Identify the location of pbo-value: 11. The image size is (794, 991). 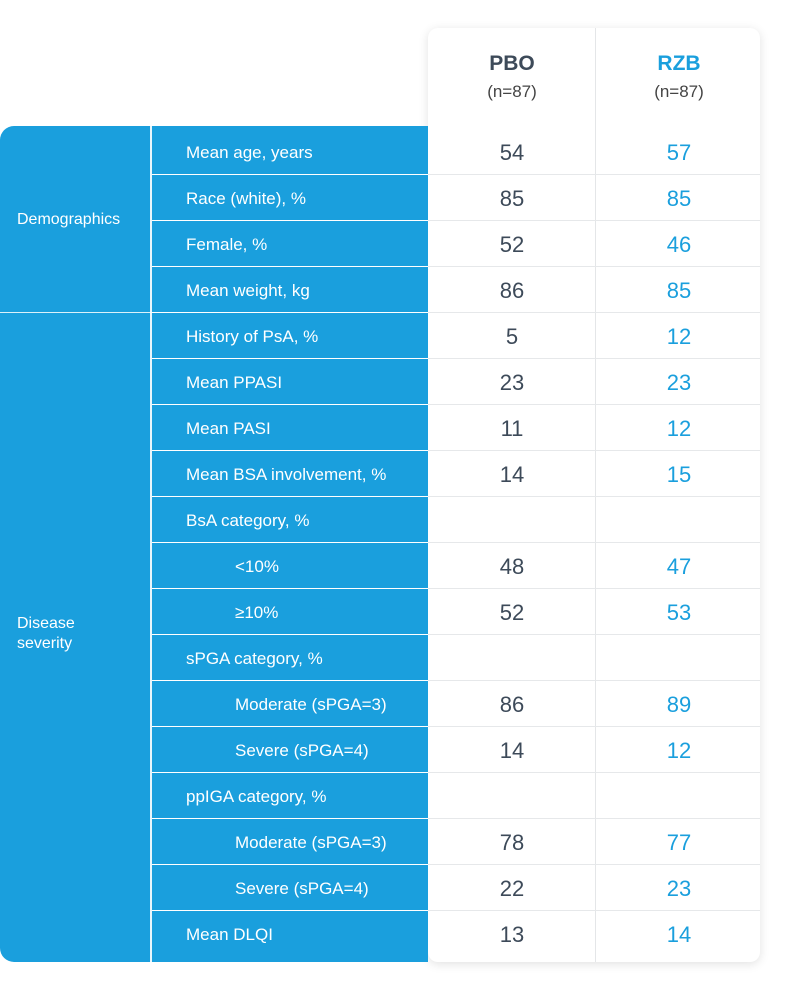
(512, 428).